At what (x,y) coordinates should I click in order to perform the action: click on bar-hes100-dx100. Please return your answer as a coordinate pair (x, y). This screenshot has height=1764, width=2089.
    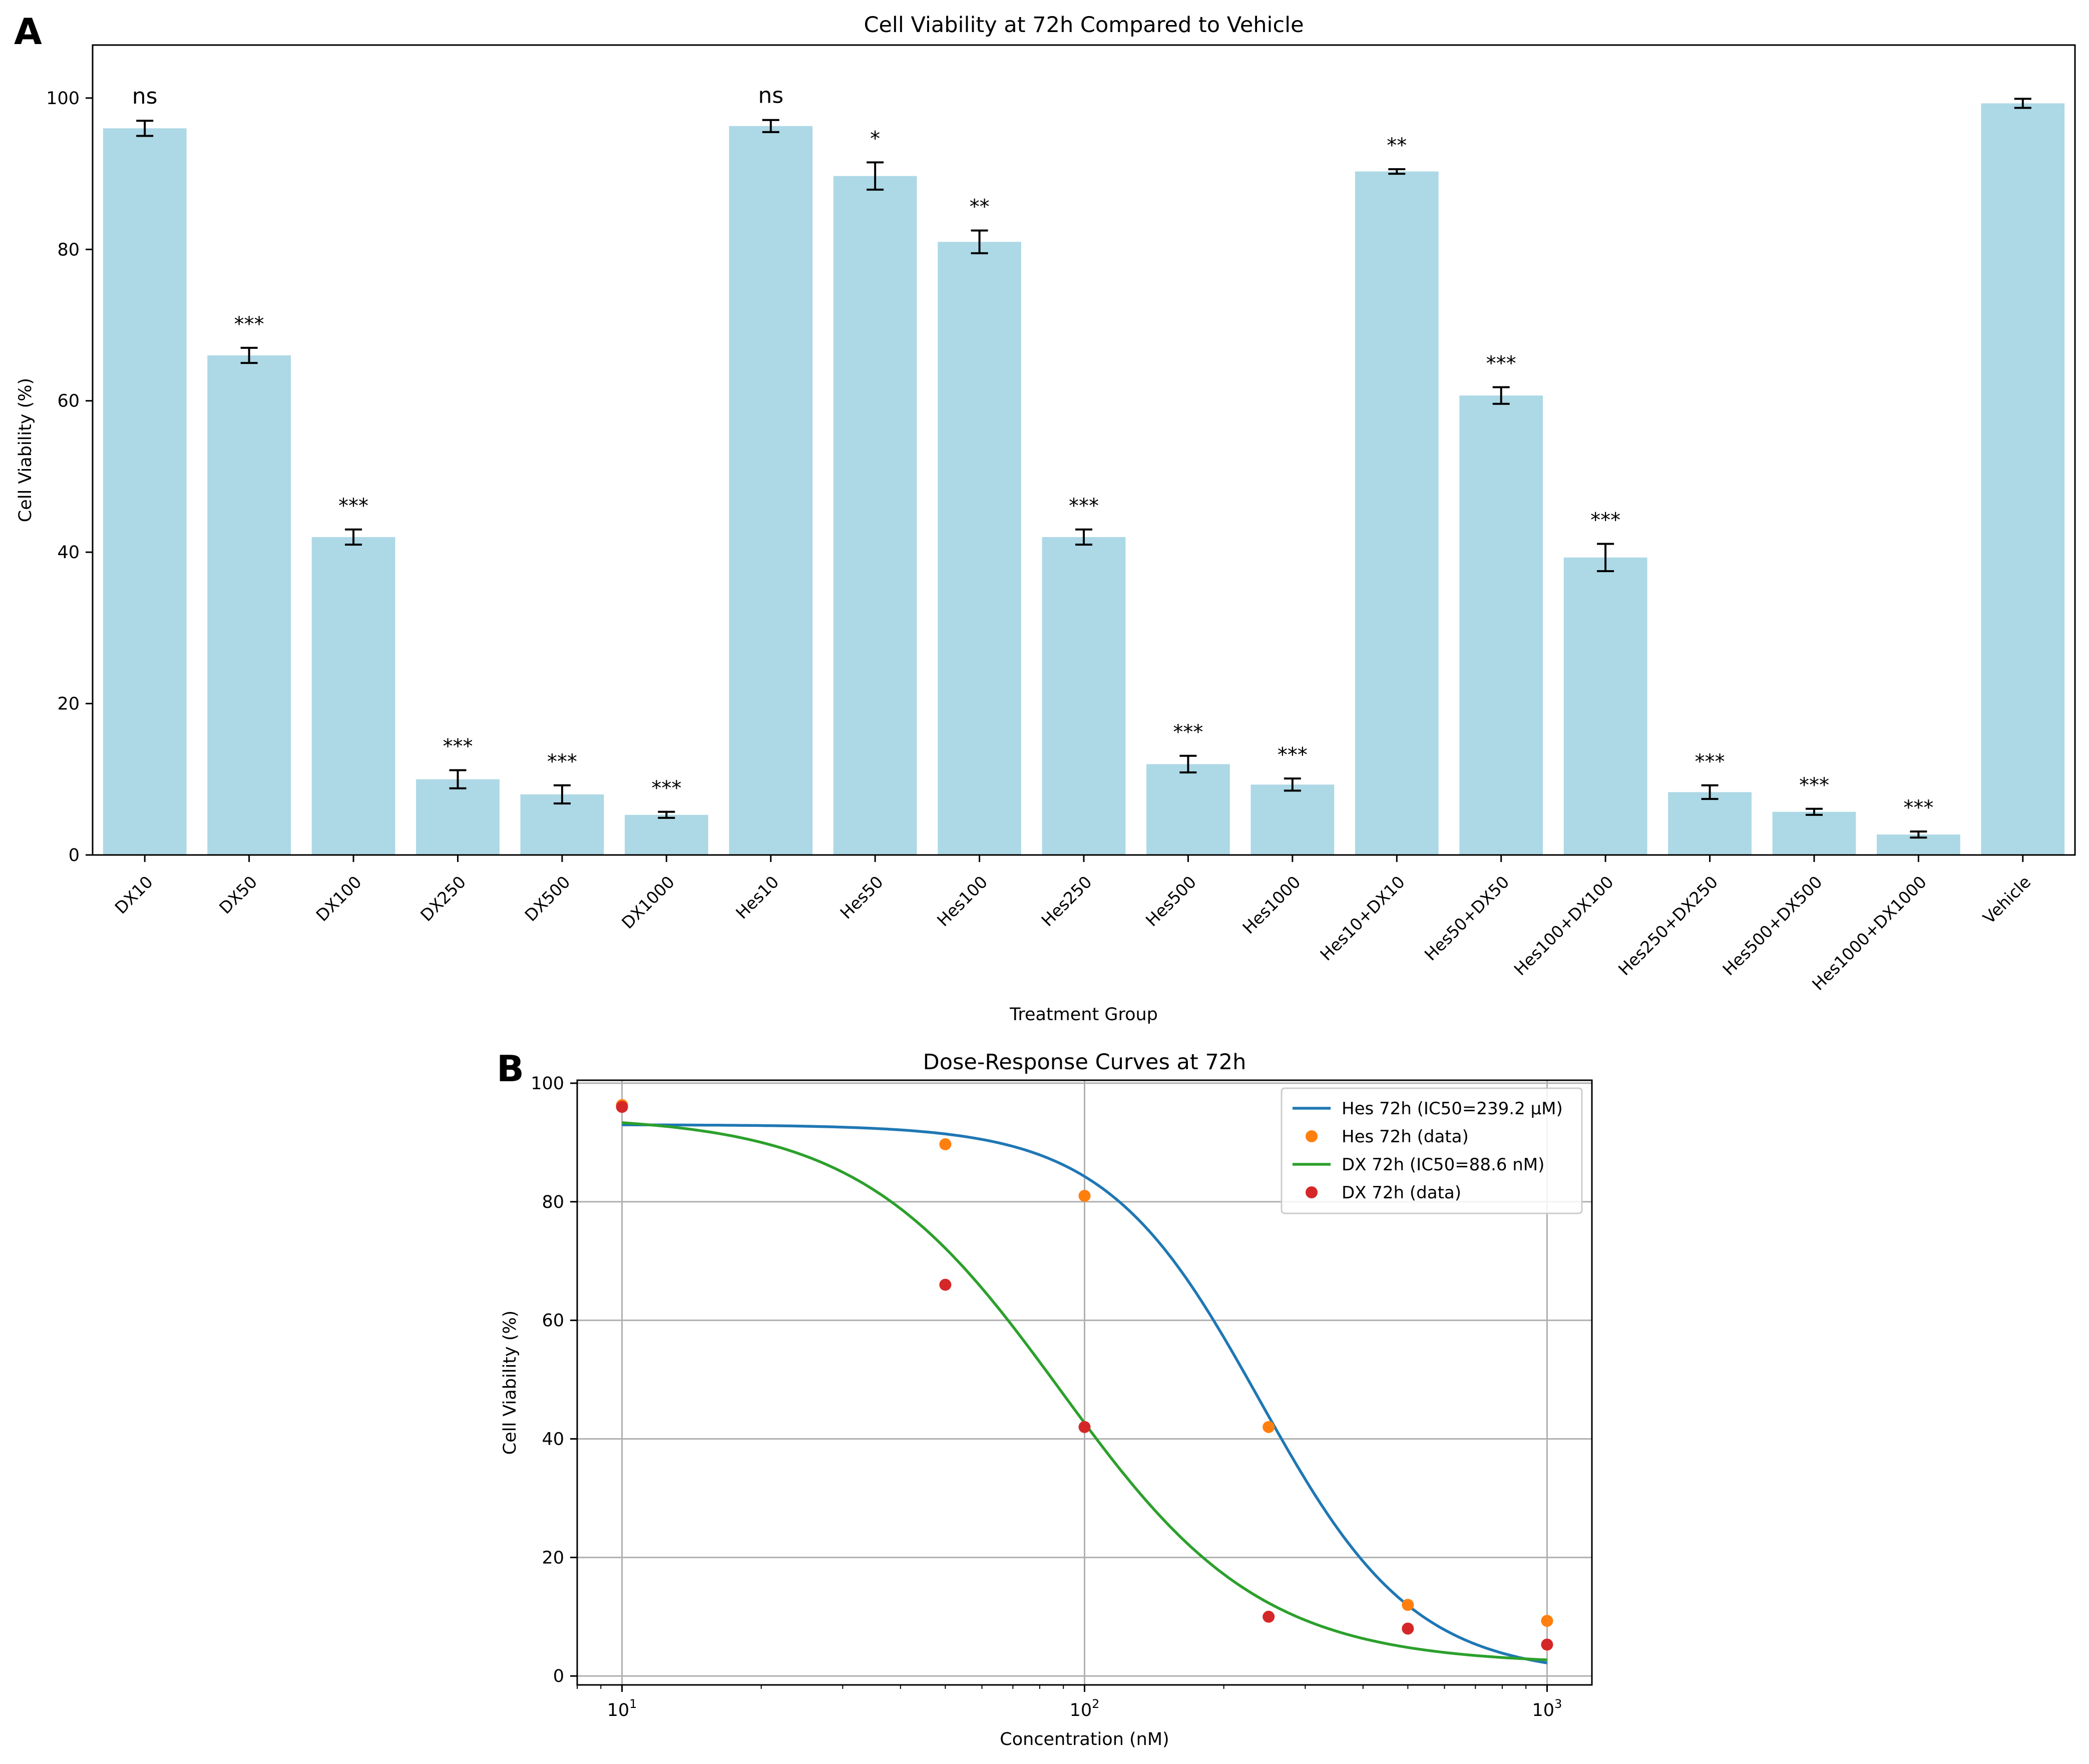
    Looking at the image, I should click on (1605, 706).